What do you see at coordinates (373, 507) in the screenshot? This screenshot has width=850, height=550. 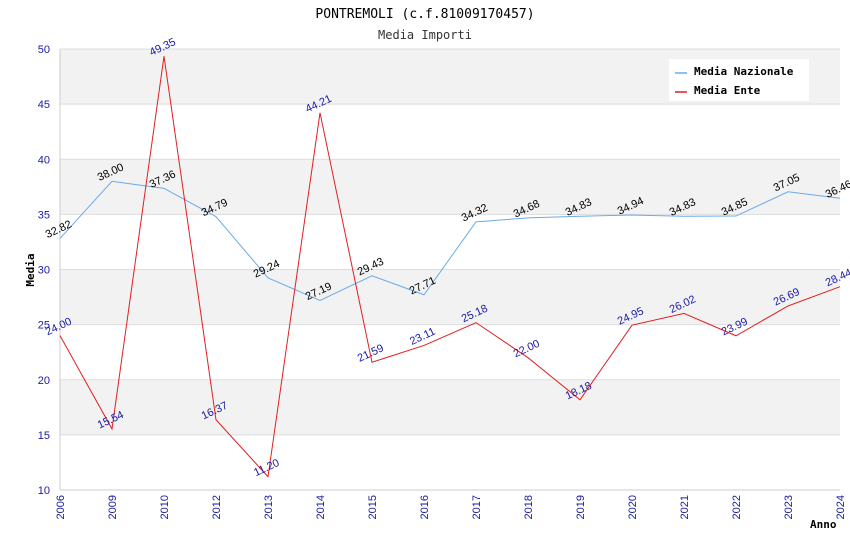 I see `x-tick-label: 2015` at bounding box center [373, 507].